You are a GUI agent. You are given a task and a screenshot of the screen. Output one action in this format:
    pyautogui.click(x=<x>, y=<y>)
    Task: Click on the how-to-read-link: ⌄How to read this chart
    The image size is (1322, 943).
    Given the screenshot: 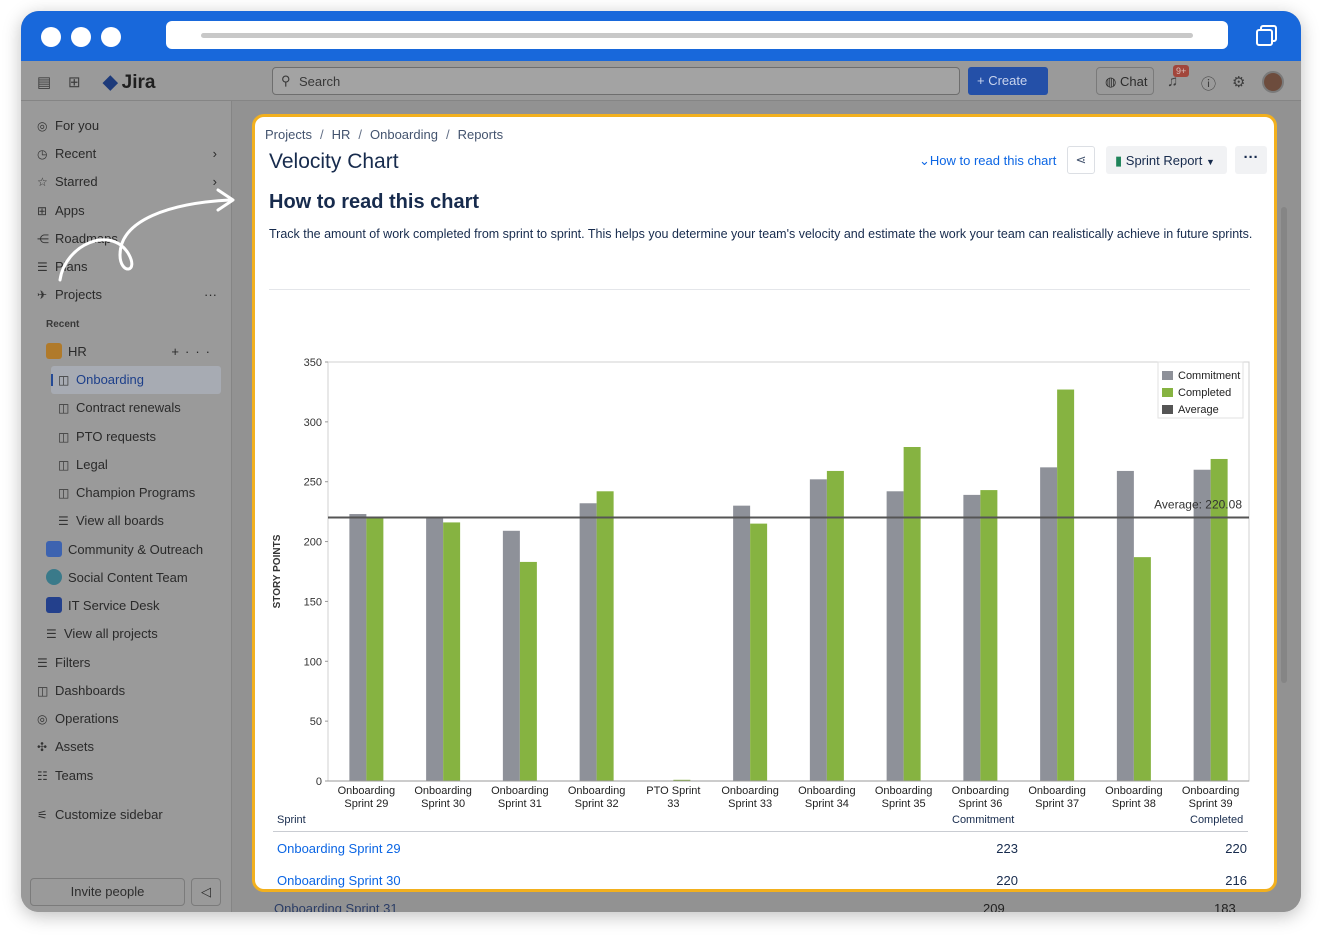 What is the action you would take?
    pyautogui.click(x=987, y=161)
    